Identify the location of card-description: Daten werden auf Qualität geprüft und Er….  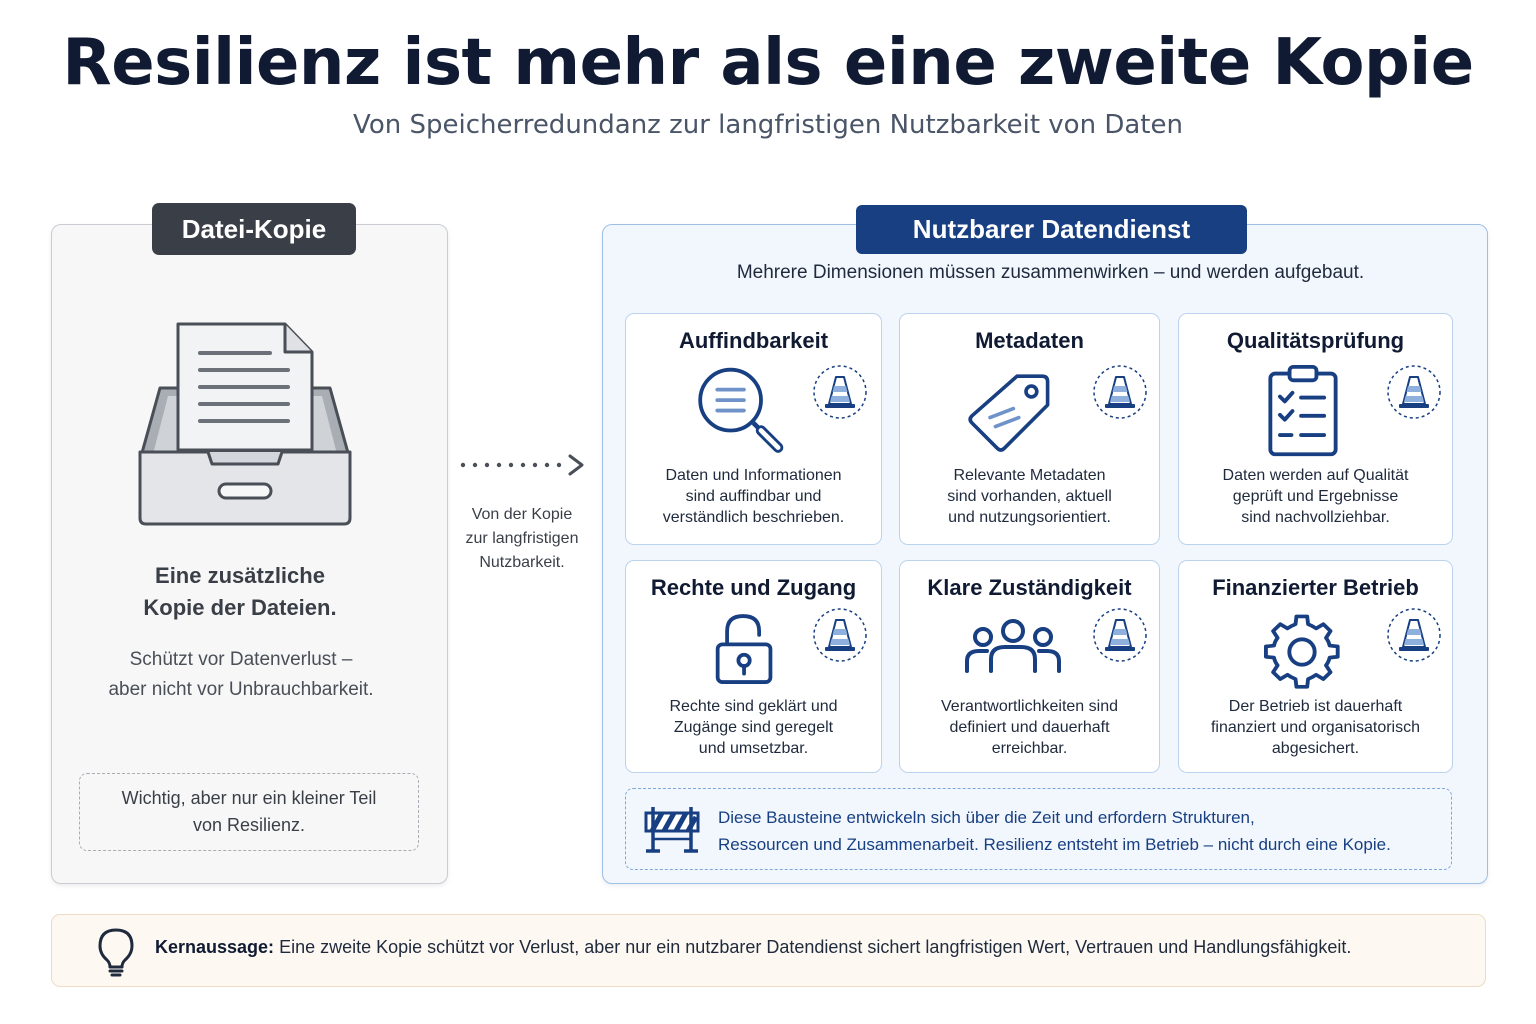
(1315, 496).